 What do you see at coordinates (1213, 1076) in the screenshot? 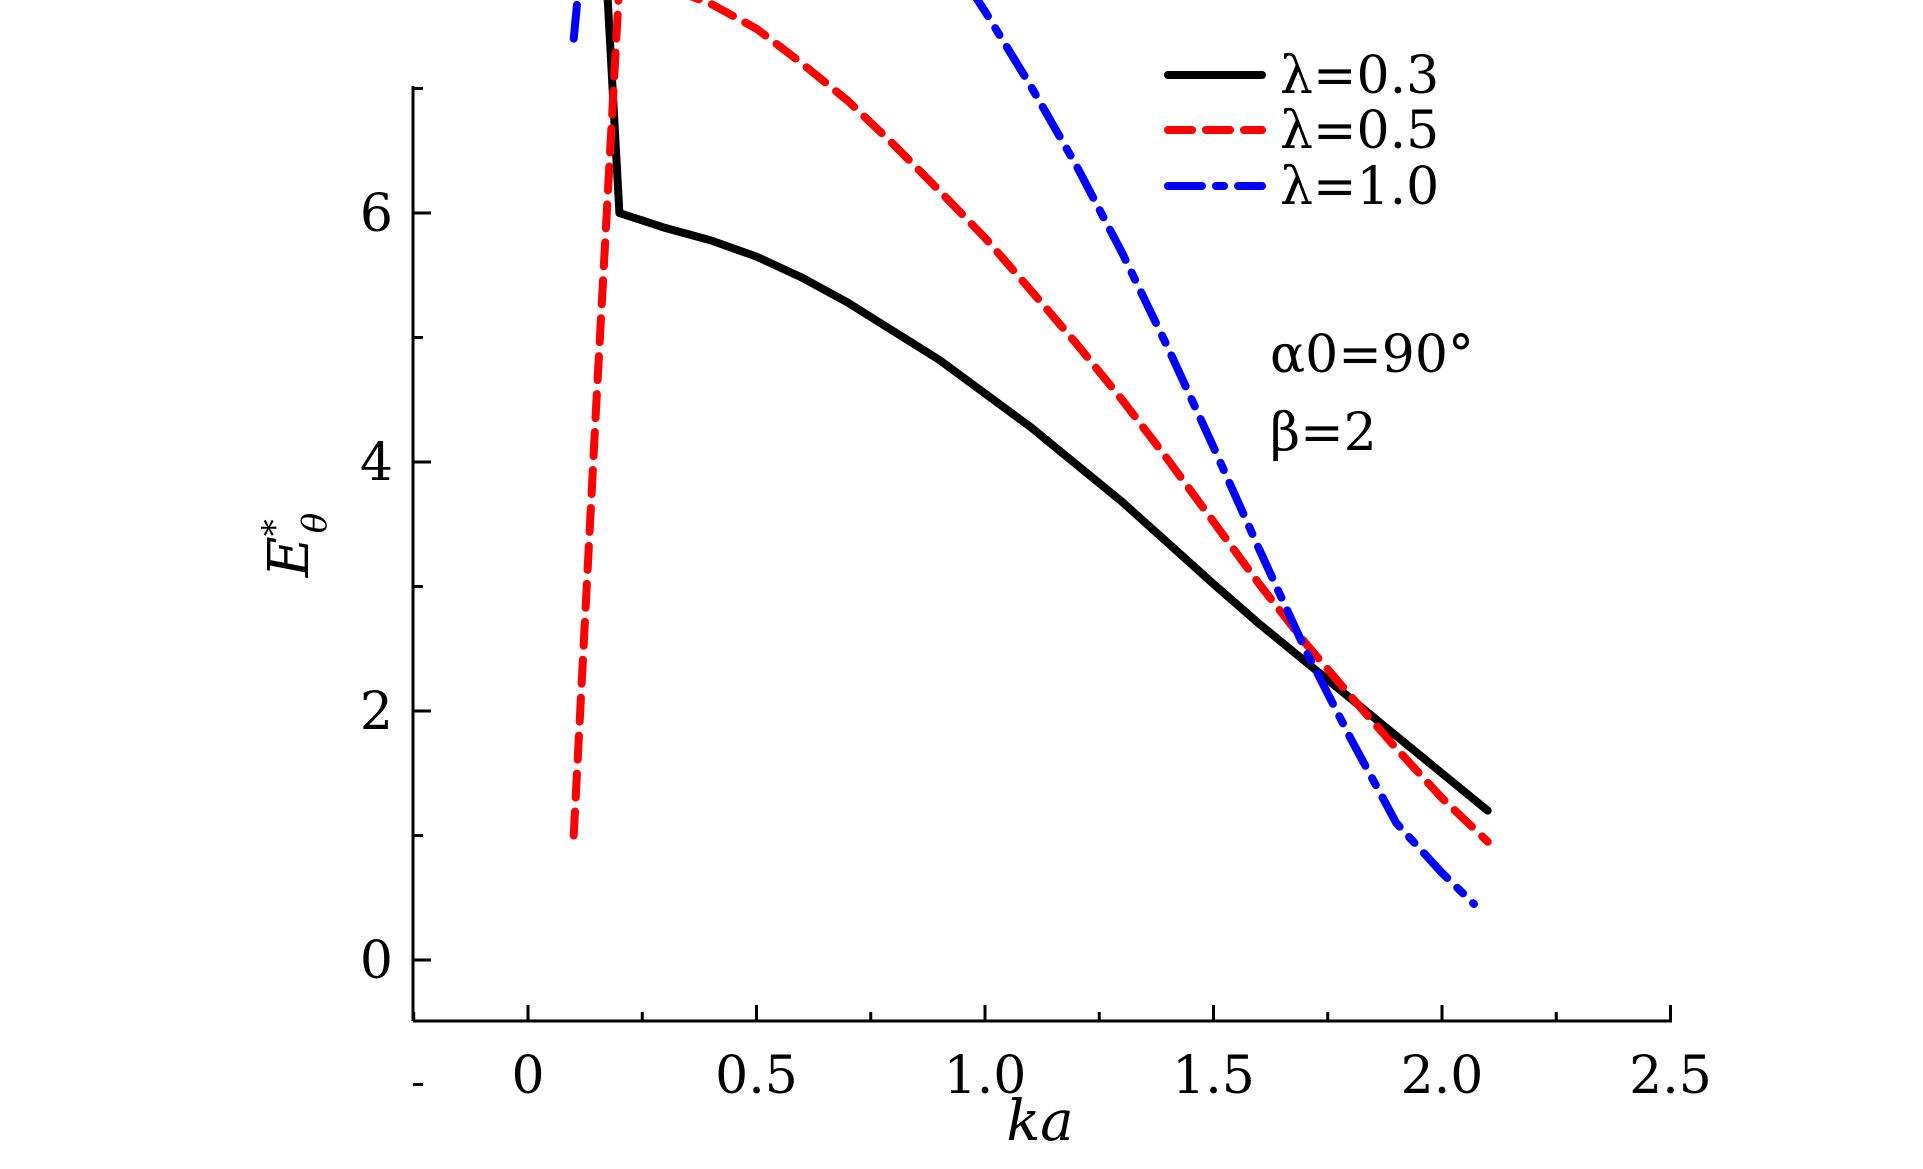
I see `x-tick-label: 1.5` at bounding box center [1213, 1076].